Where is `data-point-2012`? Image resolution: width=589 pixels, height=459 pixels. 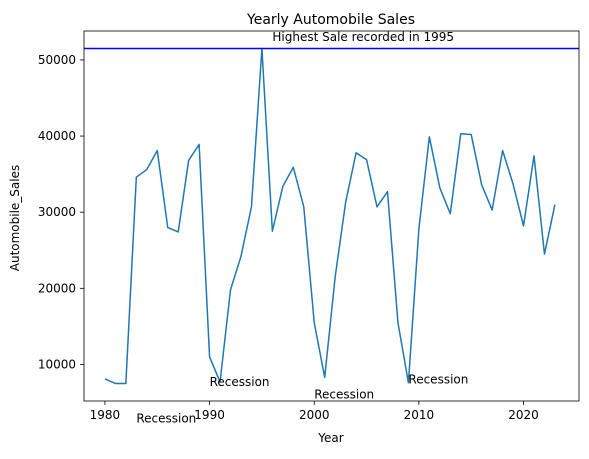 data-point-2012 is located at coordinates (439, 187).